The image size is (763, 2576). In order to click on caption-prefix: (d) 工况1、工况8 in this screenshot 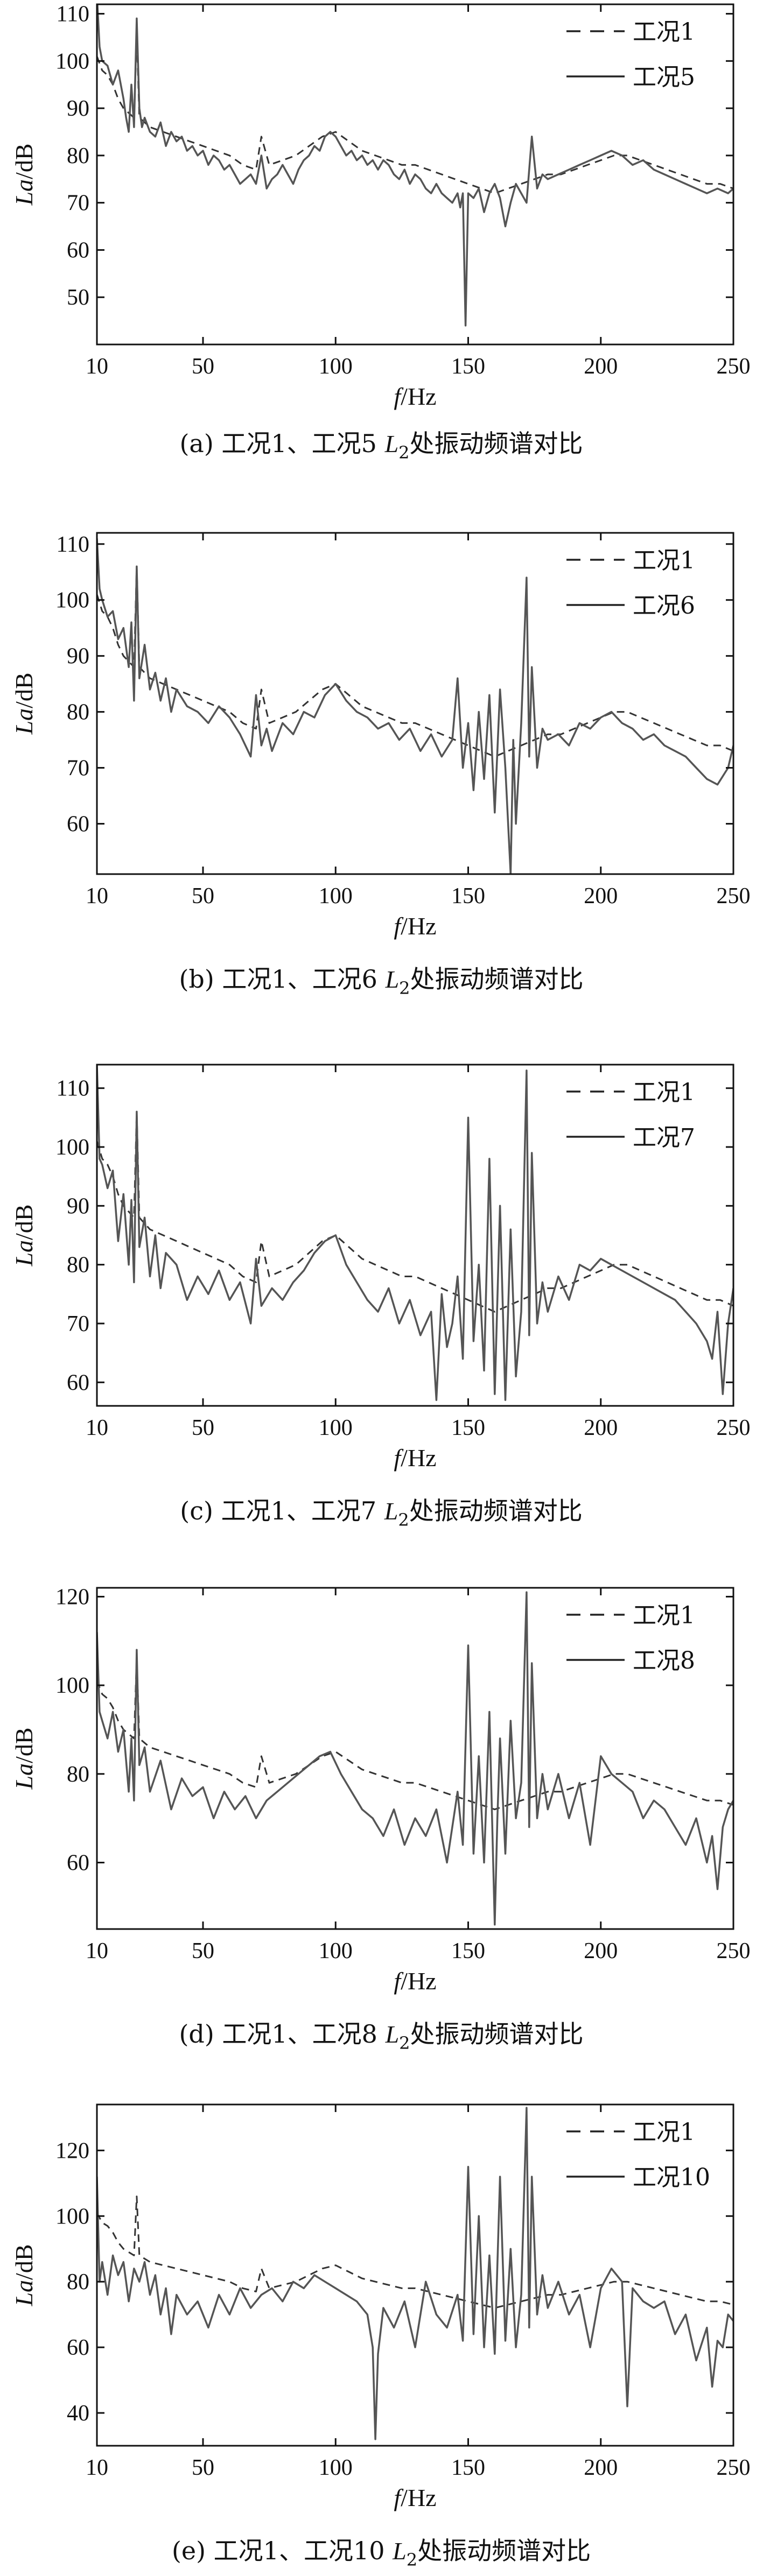, I will do `click(282, 2034)`.